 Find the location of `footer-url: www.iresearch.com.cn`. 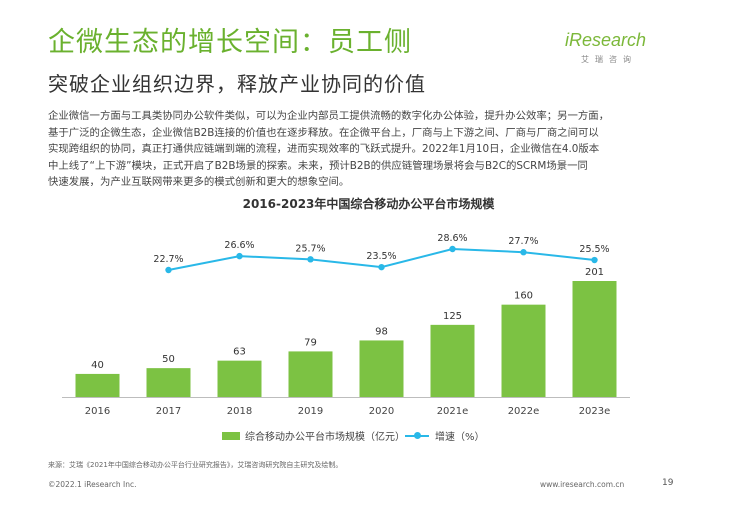

footer-url: www.iresearch.com.cn is located at coordinates (582, 484).